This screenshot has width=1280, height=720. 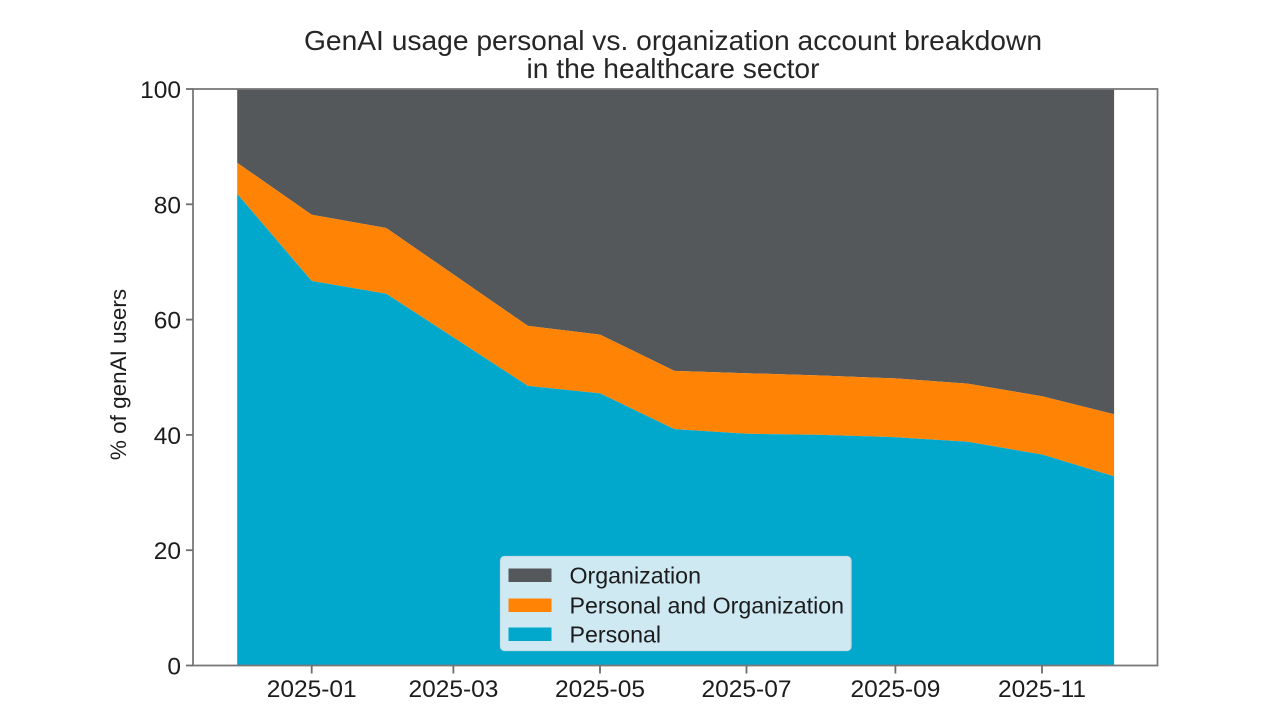 What do you see at coordinates (167, 436) in the screenshot?
I see `svg-text: 40` at bounding box center [167, 436].